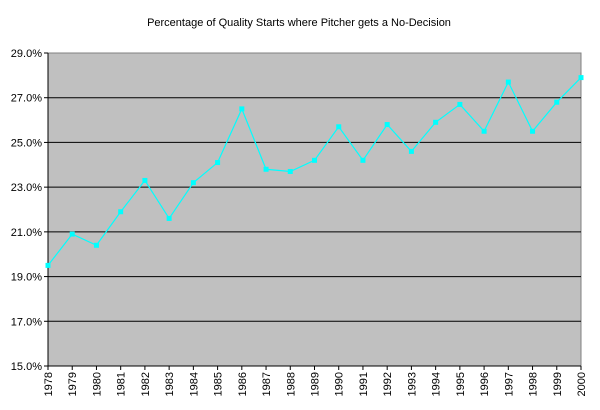 This screenshot has height=410, width=600. Describe the element at coordinates (582, 384) in the screenshot. I see `x-tick-label: 2000` at that location.